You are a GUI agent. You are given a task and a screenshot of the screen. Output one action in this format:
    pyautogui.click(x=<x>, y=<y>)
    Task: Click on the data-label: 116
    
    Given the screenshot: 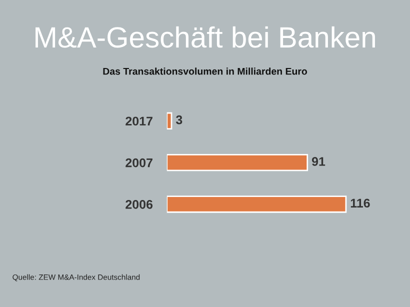 What is the action you would take?
    pyautogui.click(x=360, y=203)
    